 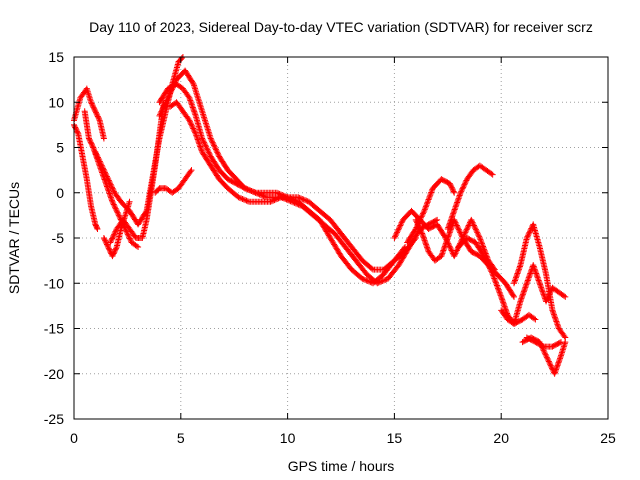 What do you see at coordinates (58, 238) in the screenshot?
I see `y-tick-label: -5` at bounding box center [58, 238].